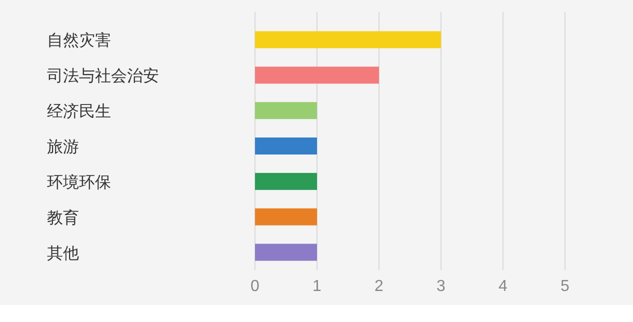 This screenshot has height=322, width=633. Describe the element at coordinates (79, 182) in the screenshot. I see `y-tick-label: 环境环保` at that location.